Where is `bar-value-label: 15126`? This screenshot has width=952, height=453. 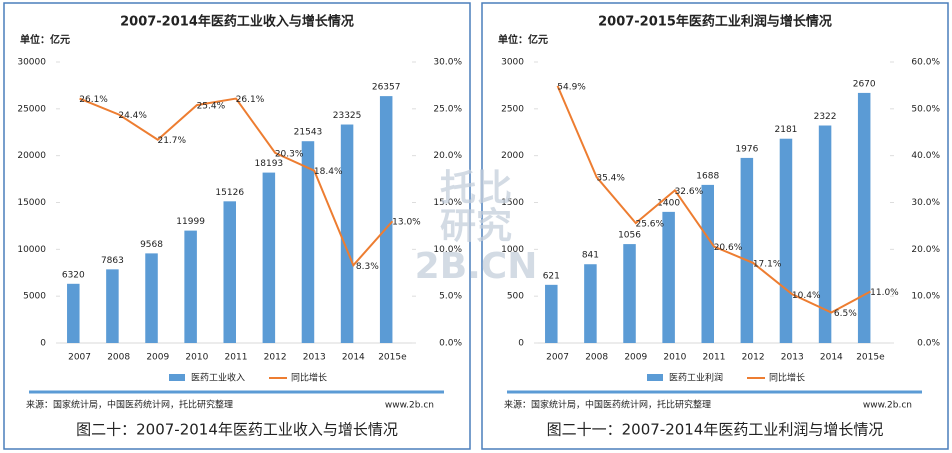 bar-value-label: 15126 is located at coordinates (229, 193).